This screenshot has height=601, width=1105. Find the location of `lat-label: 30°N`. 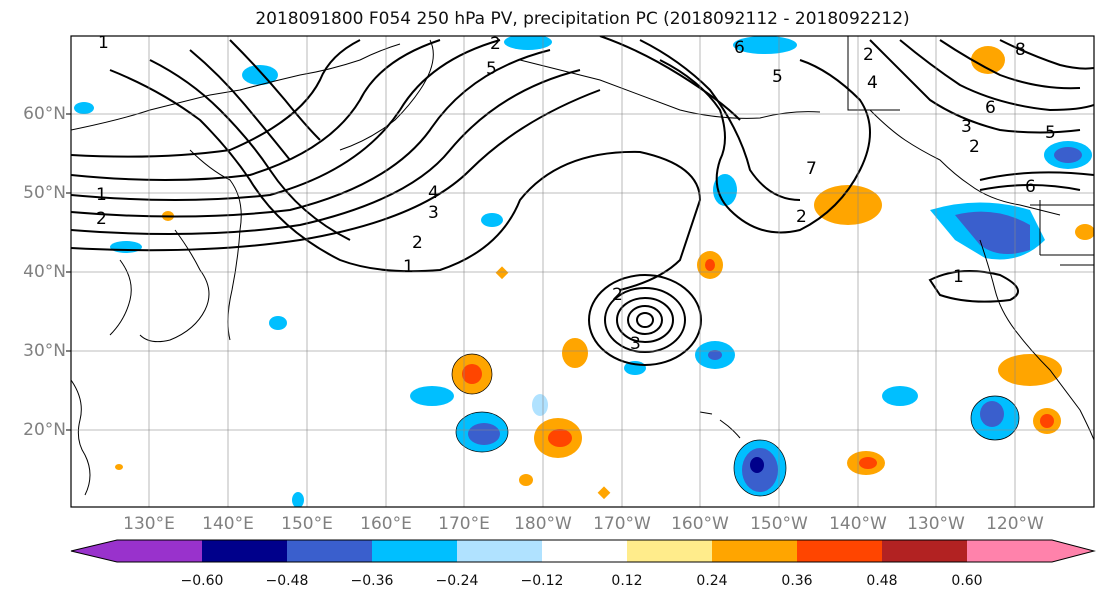

lat-label: 30°N is located at coordinates (44, 351).